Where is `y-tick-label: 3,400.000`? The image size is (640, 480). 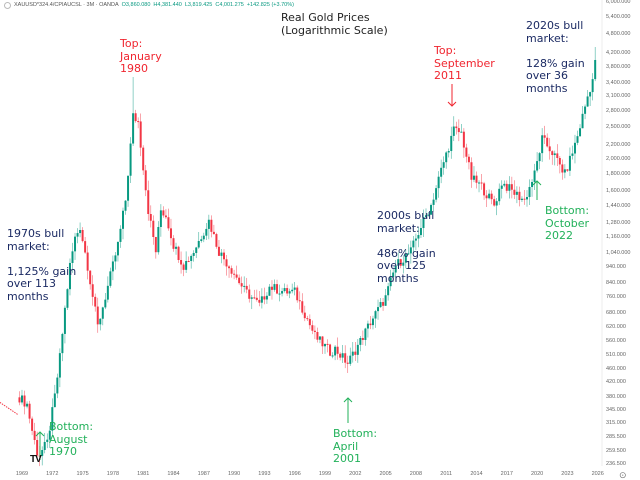
y-tick-label: 3,400.000 is located at coordinates (618, 83).